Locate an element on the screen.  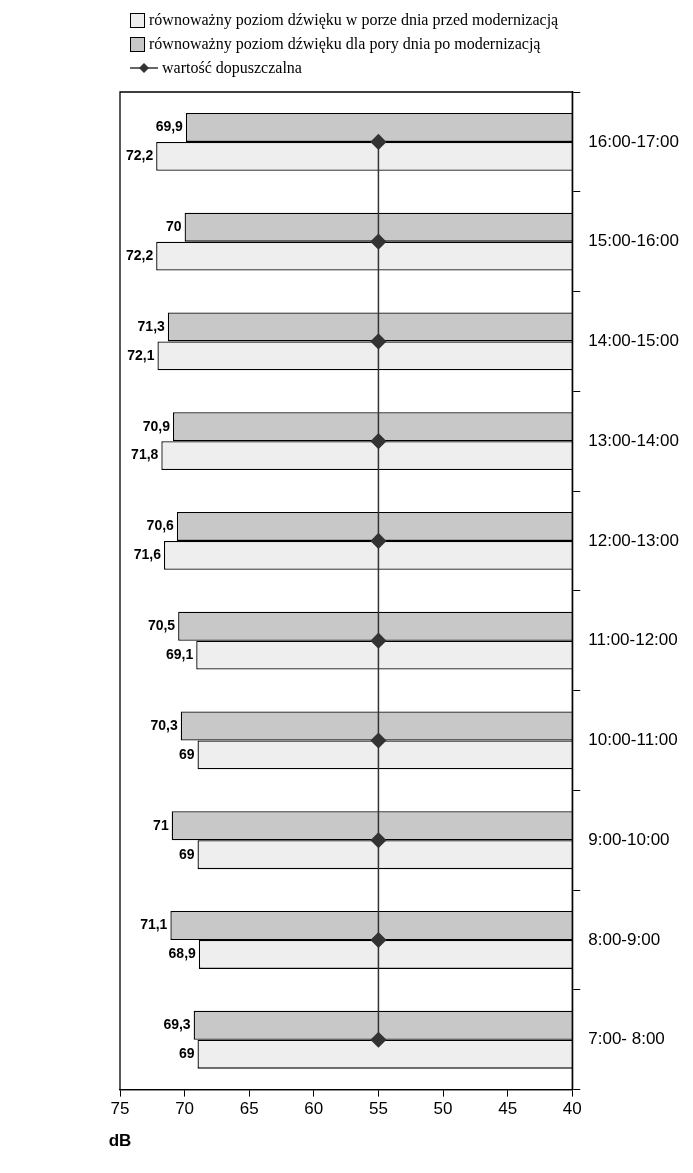
y-tick-label: 12:00-13:00 is located at coordinates (634, 540).